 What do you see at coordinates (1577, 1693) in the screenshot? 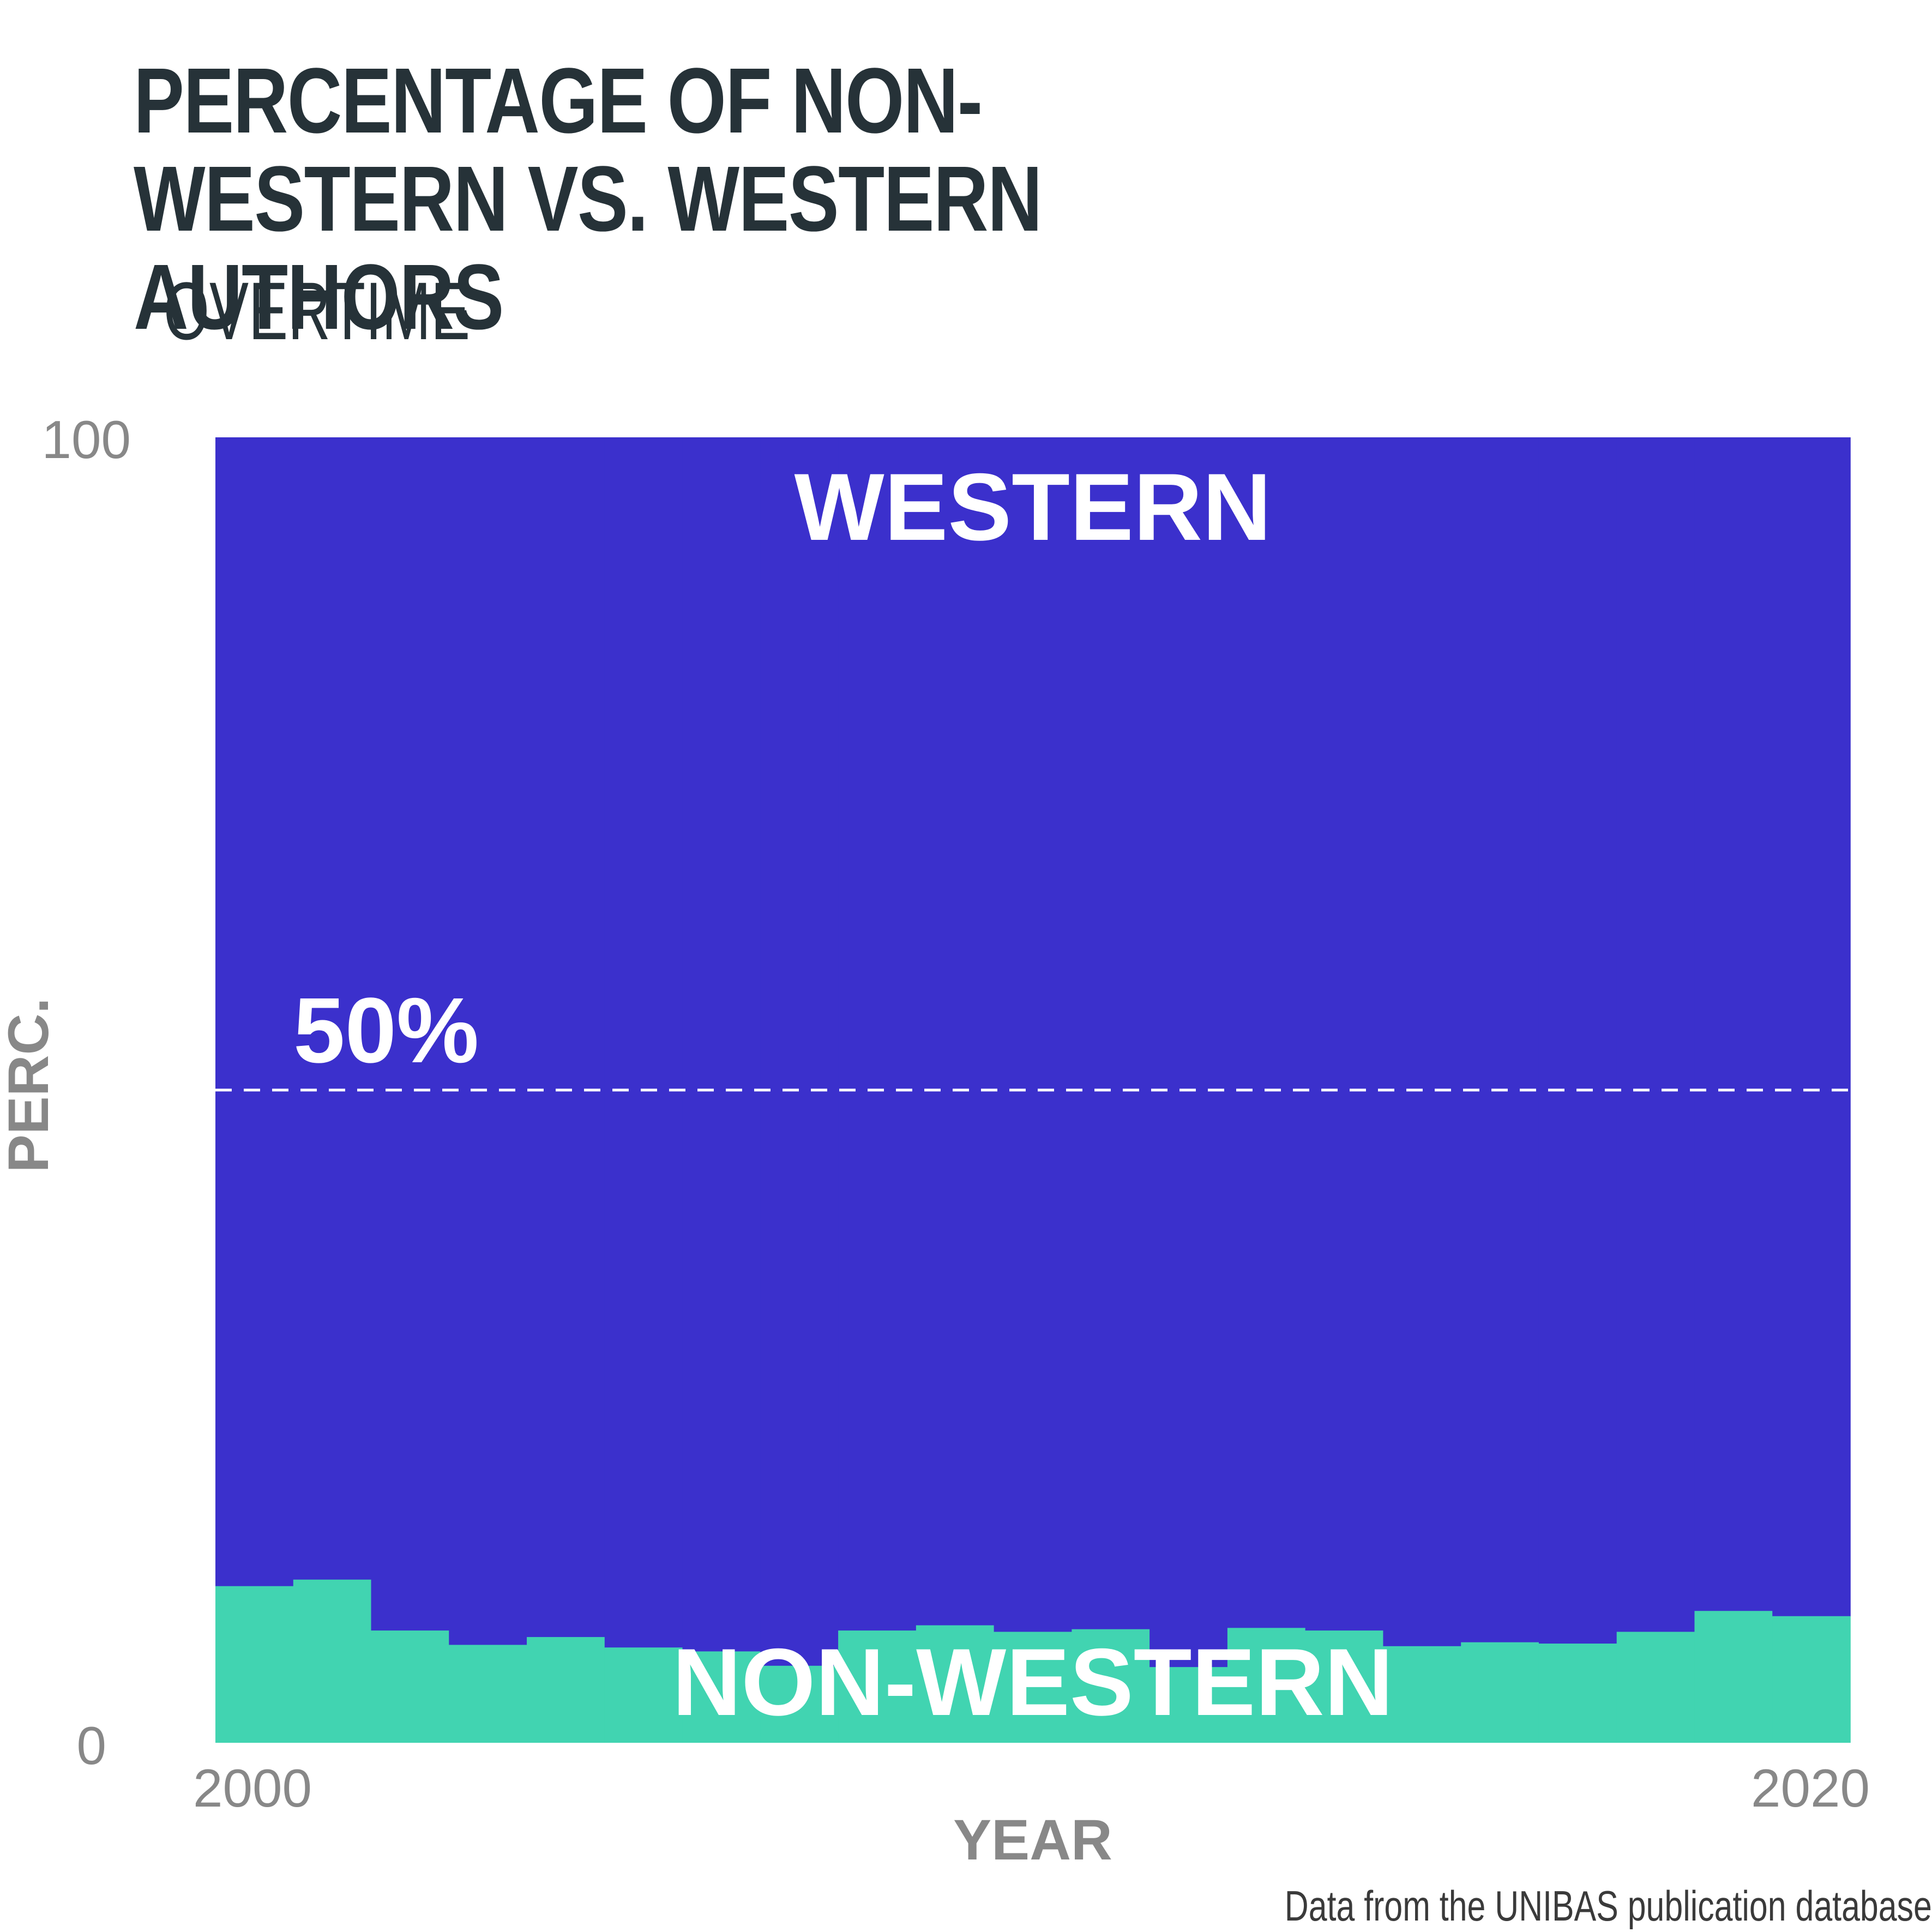
I see `bar-non-western-2017` at bounding box center [1577, 1693].